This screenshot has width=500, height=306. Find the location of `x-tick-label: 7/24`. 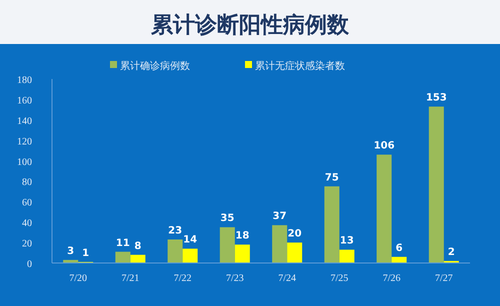

x-tick-label: 7/24 is located at coordinates (287, 278).